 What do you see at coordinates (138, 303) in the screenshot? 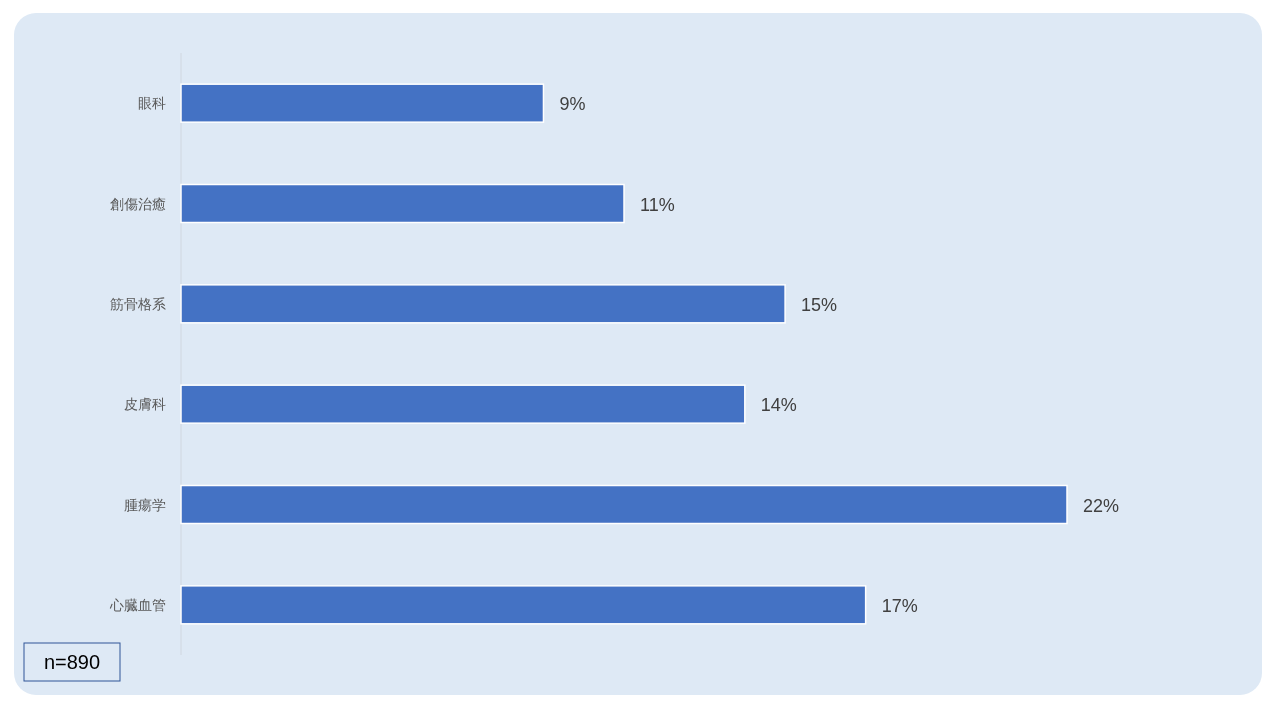
I see `y-tick-label: 筋骨格系` at bounding box center [138, 303].